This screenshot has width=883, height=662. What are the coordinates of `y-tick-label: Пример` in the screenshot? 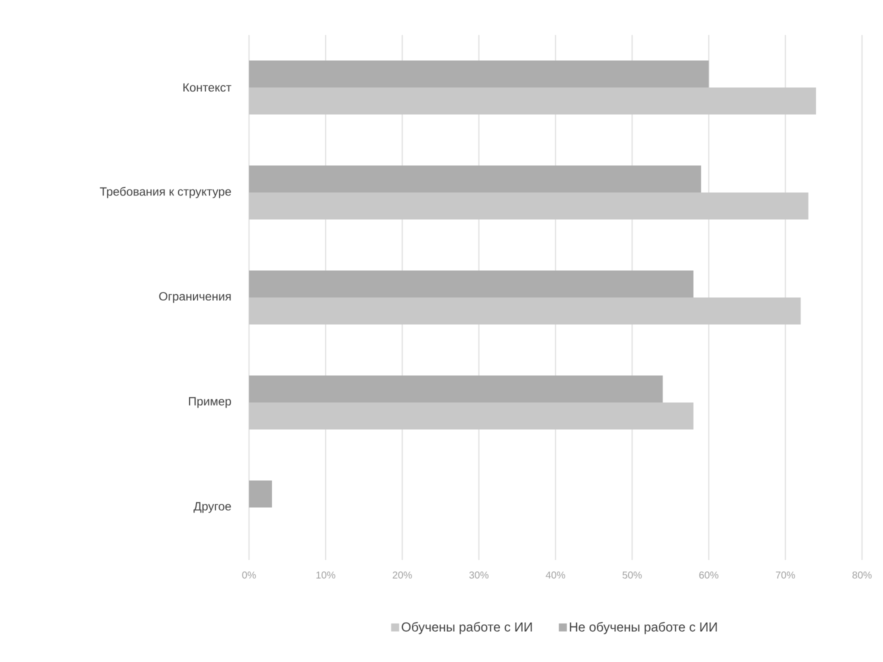 It's located at (210, 402).